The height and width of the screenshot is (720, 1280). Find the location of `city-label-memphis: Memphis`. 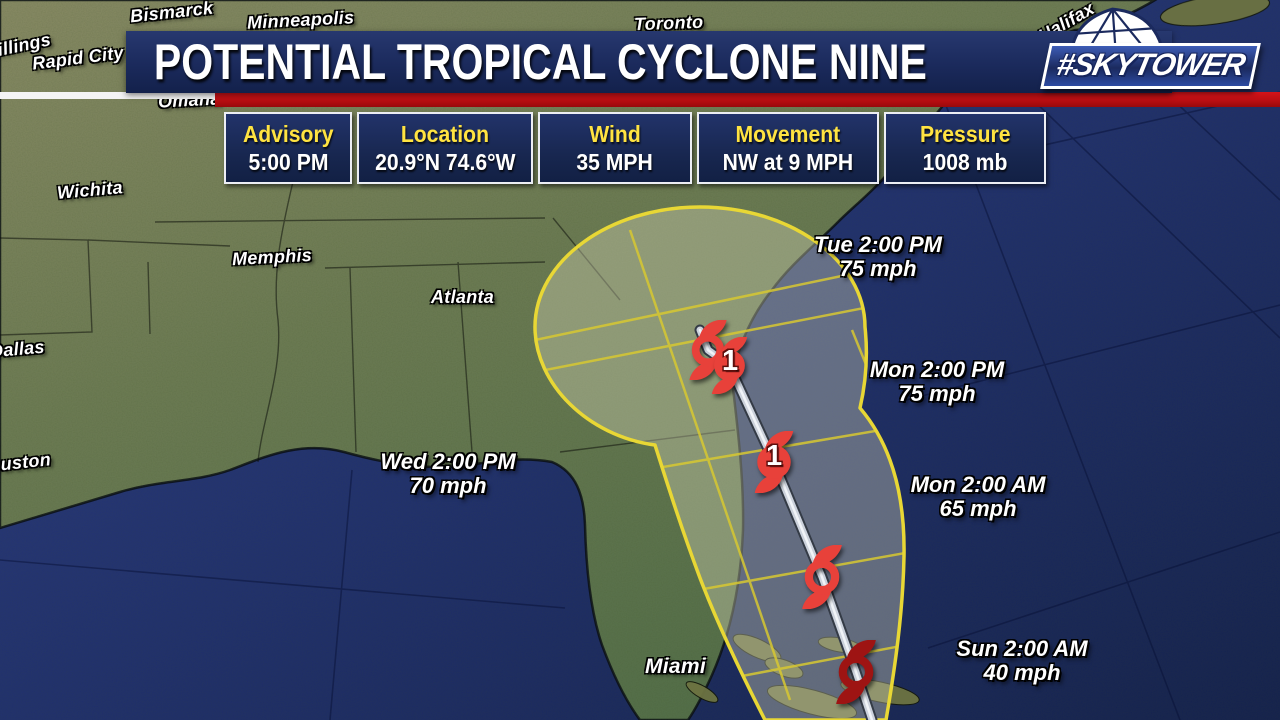

city-label-memphis: Memphis is located at coordinates (272, 257).